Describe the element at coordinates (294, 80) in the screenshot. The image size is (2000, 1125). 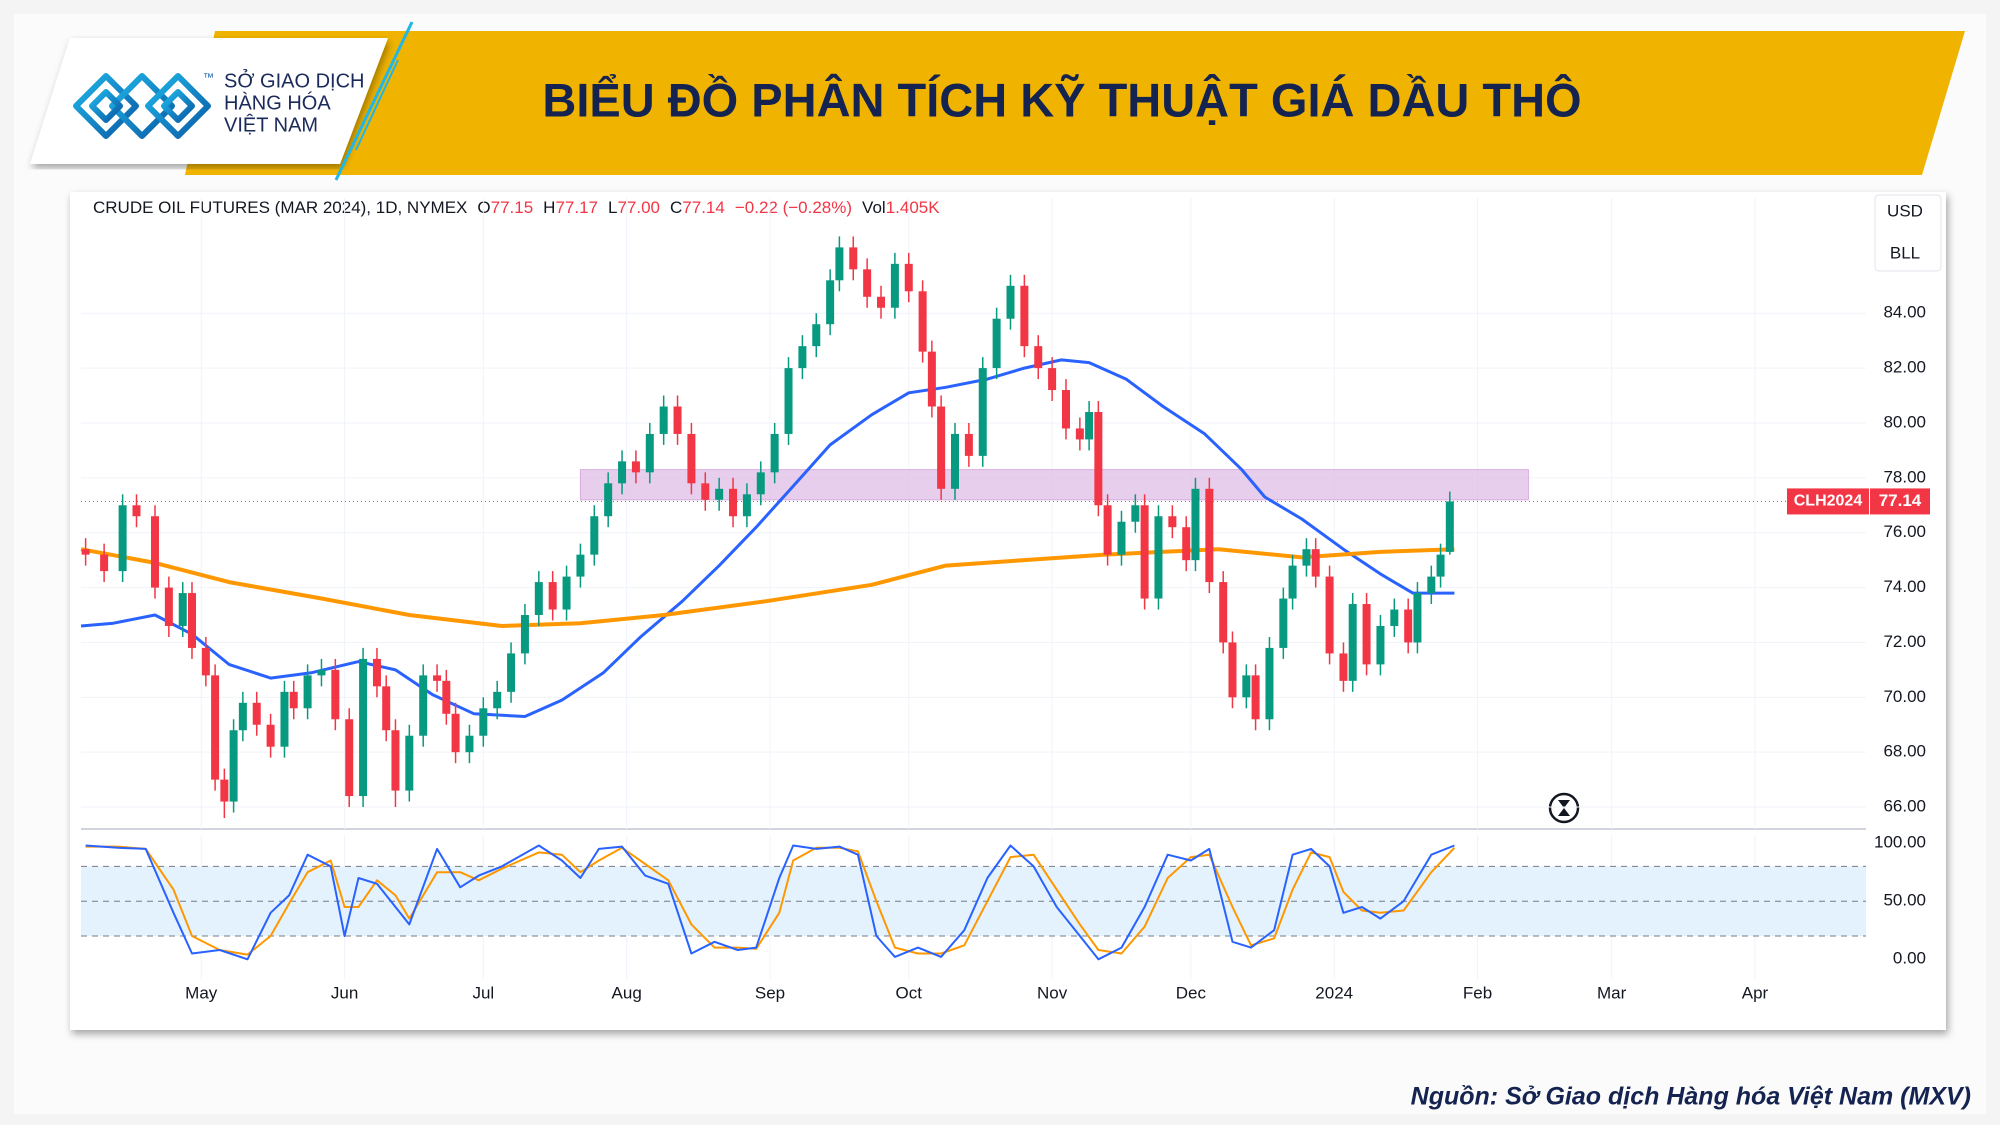
I see `logo-text: SỞ GIAO DỊCH` at that location.